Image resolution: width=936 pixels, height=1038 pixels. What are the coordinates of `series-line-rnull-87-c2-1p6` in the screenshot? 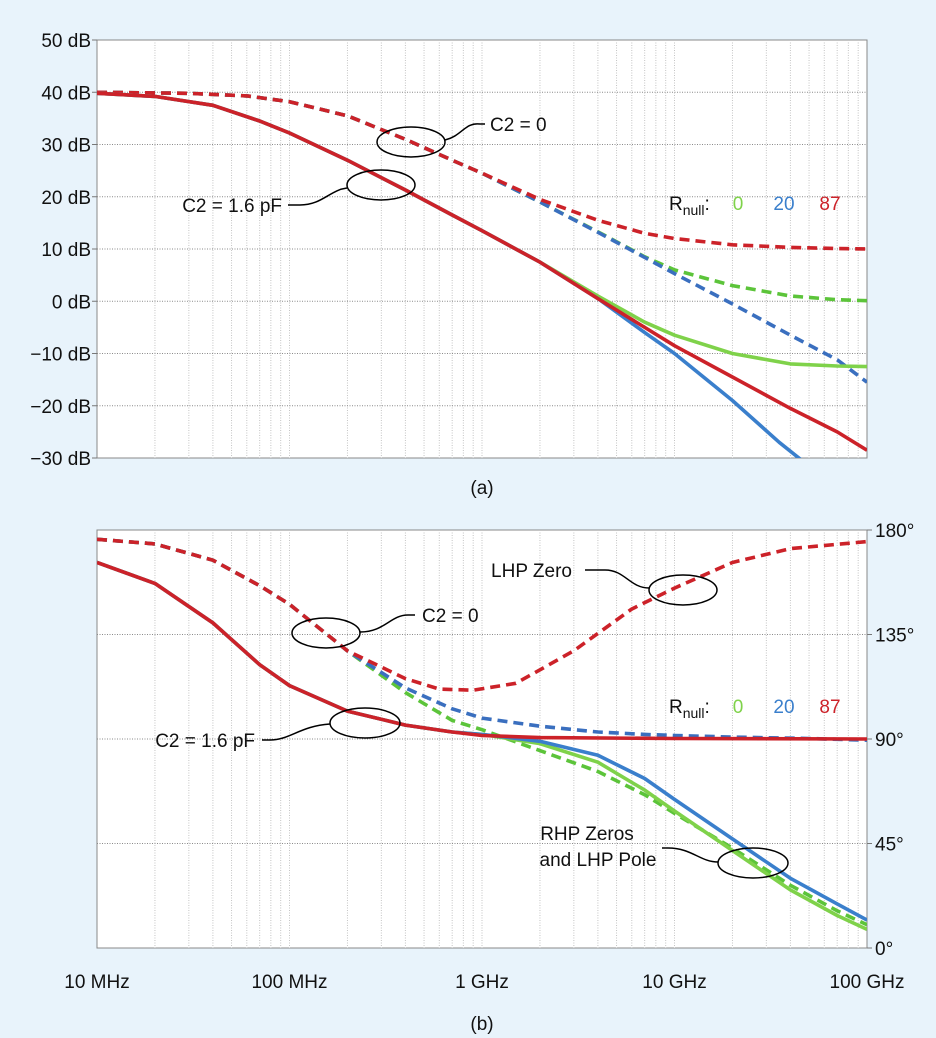 It's located at (482, 650).